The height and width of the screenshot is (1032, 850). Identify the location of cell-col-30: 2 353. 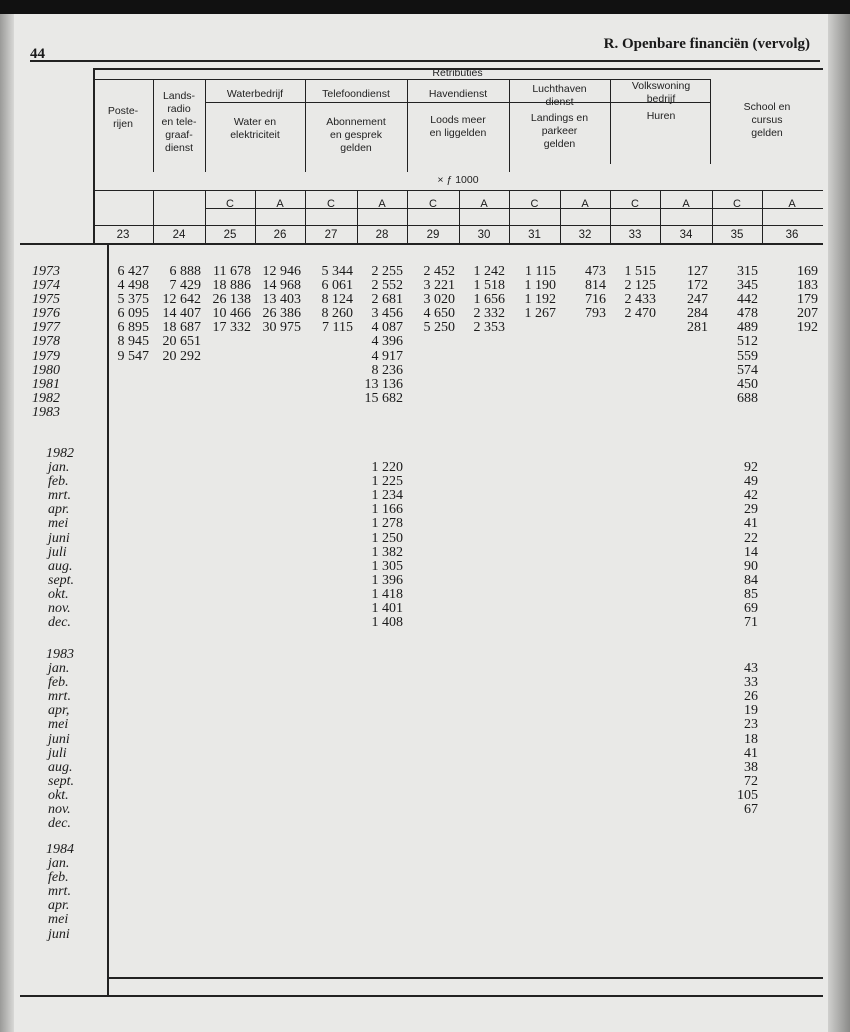
(489, 328).